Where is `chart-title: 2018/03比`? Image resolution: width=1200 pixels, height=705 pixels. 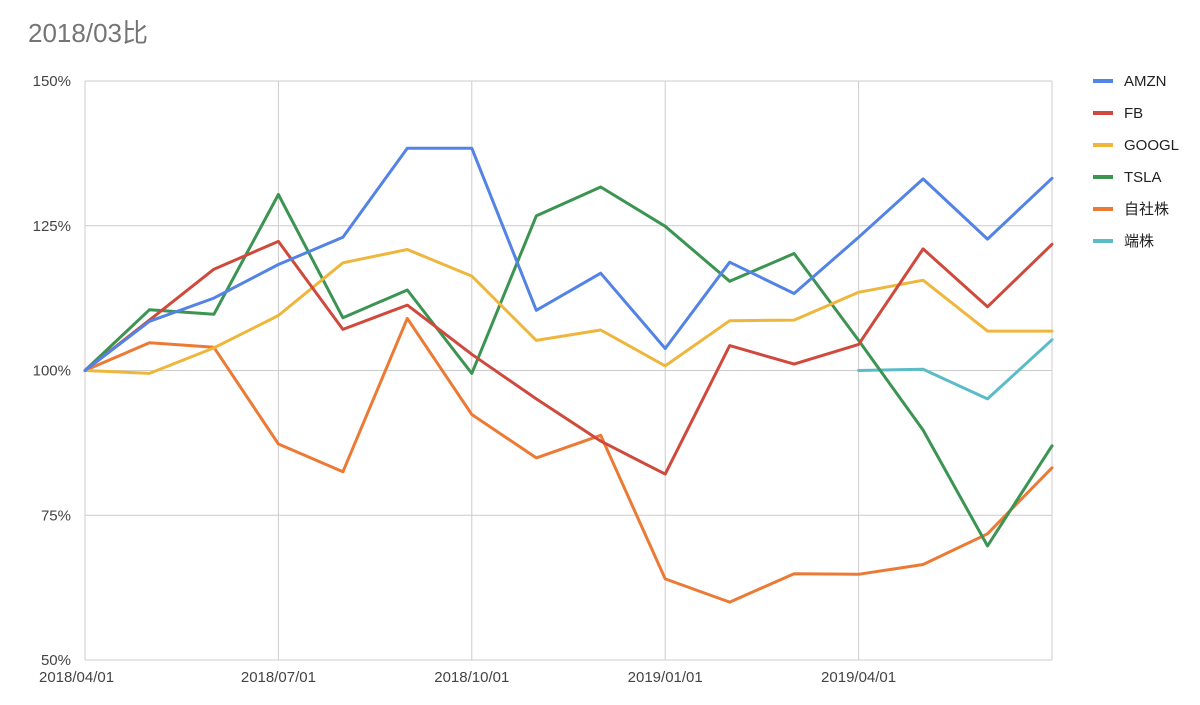 chart-title: 2018/03比 is located at coordinates (88, 33).